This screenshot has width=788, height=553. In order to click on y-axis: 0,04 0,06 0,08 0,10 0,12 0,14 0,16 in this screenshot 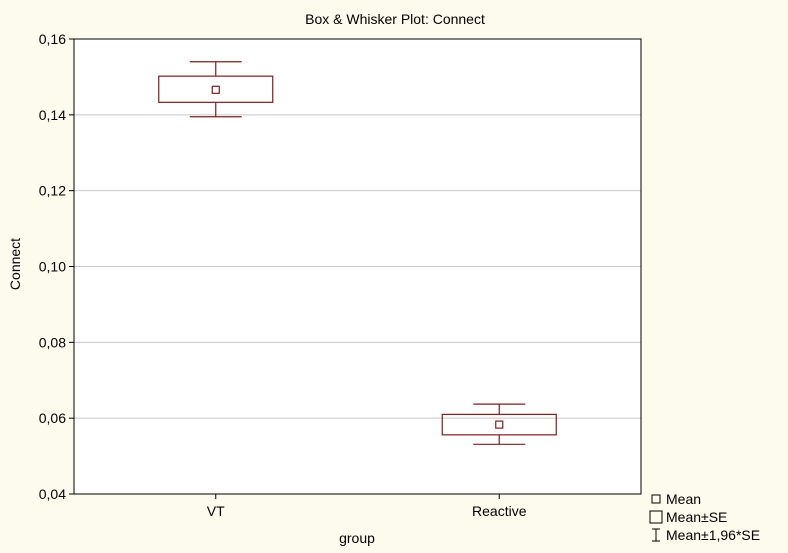, I will do `click(56, 266)`.